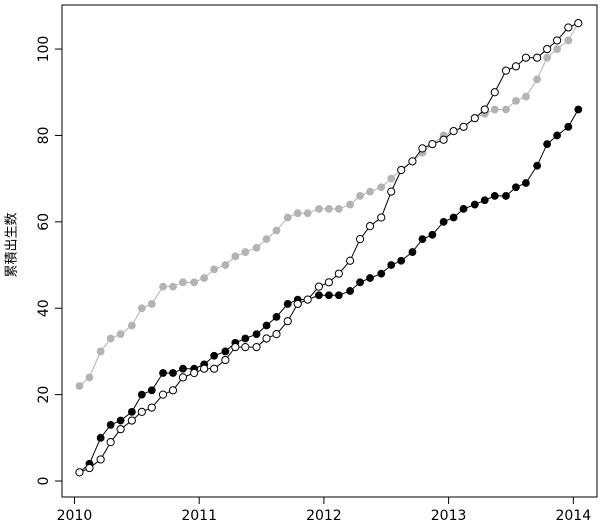 The image size is (604, 526). I want to click on y-tick-label: 80, so click(44, 136).